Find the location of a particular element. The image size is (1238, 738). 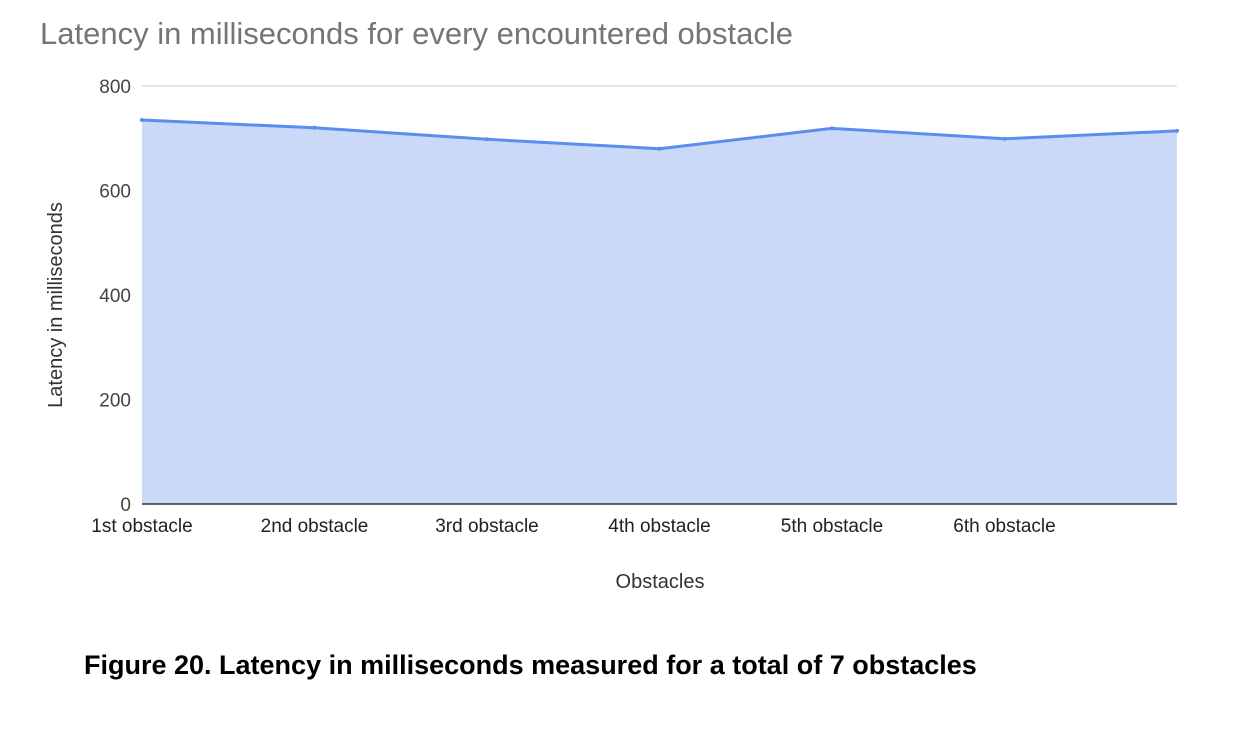

x-axis-title: Obstacles is located at coordinates (660, 582).